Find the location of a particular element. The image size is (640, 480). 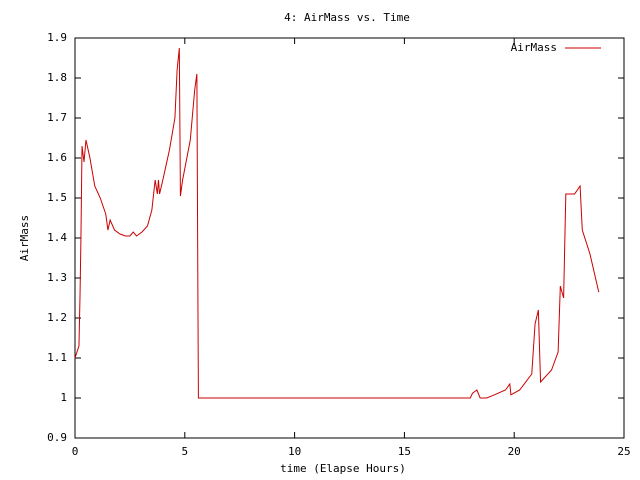

y-tick-label: 1.8 is located at coordinates (57, 77).